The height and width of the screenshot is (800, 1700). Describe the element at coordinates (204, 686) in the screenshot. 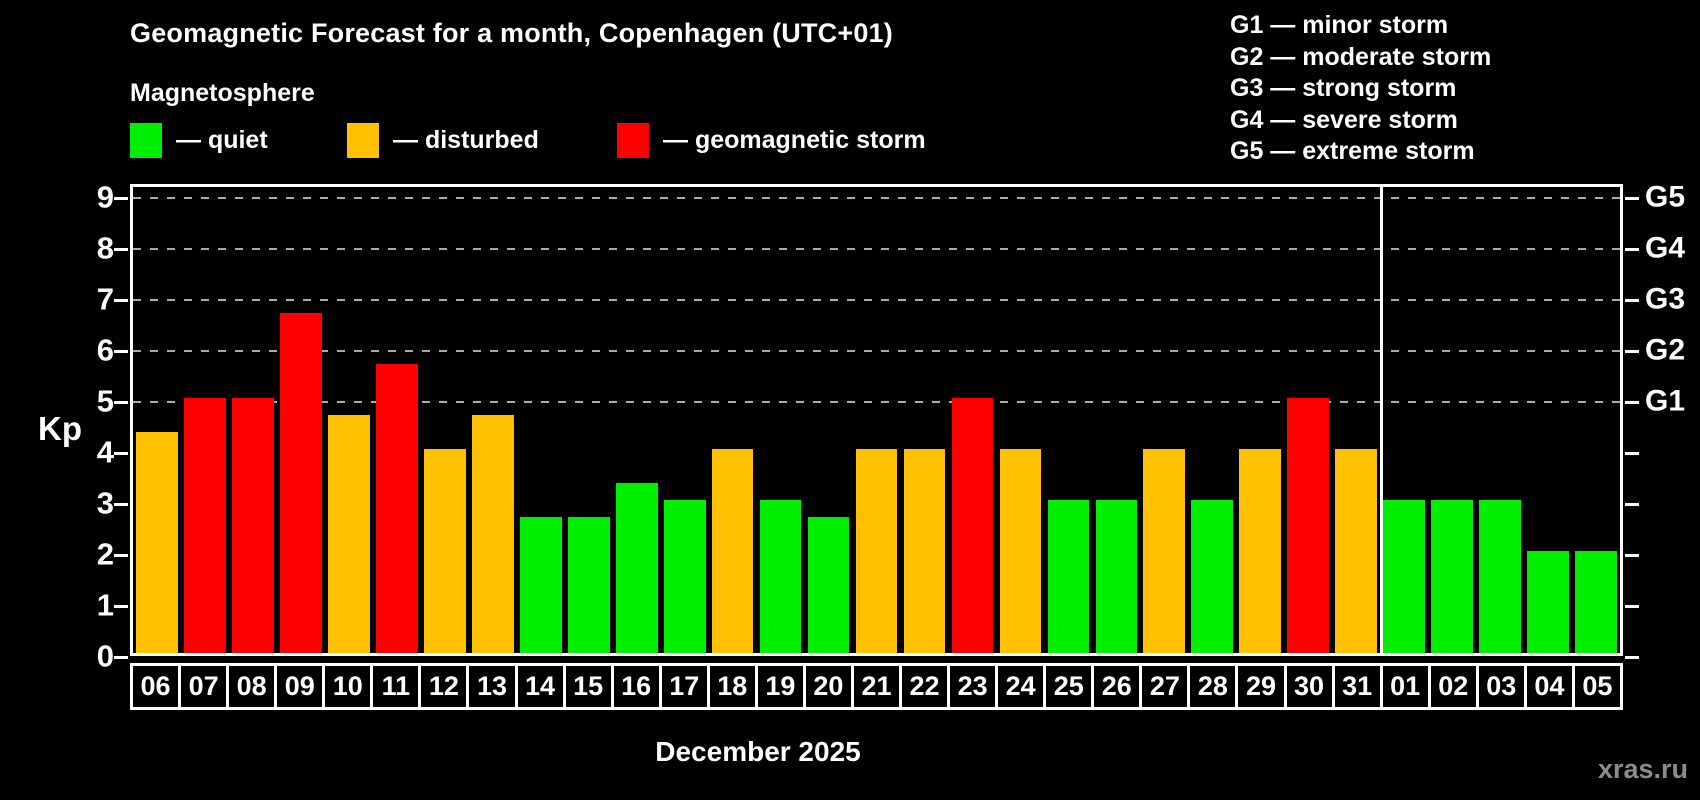

I see `day-label-07: 07` at that location.